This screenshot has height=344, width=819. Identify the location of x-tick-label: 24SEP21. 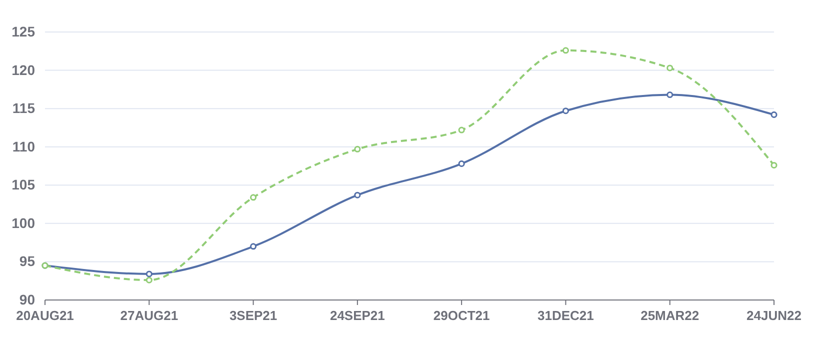
(357, 316).